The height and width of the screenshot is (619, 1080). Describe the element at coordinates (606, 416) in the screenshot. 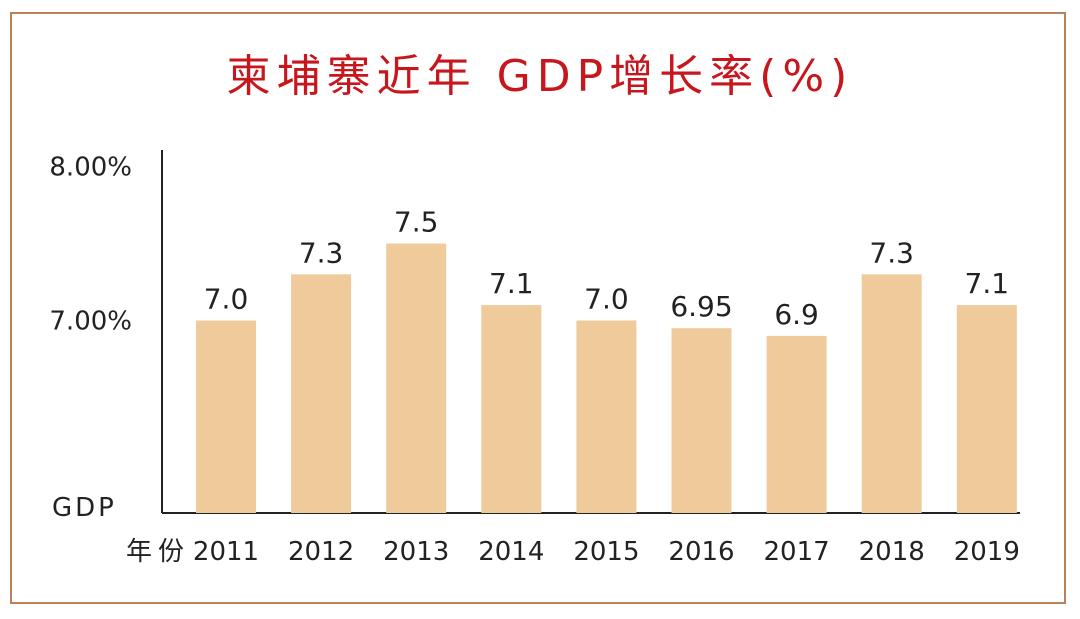

I see `bar-2015` at that location.